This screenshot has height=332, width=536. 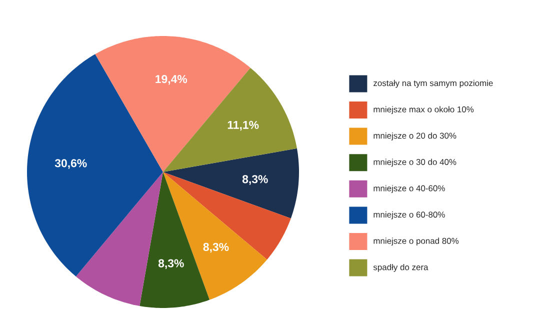 I want to click on data-label: 11,1%, so click(x=243, y=125).